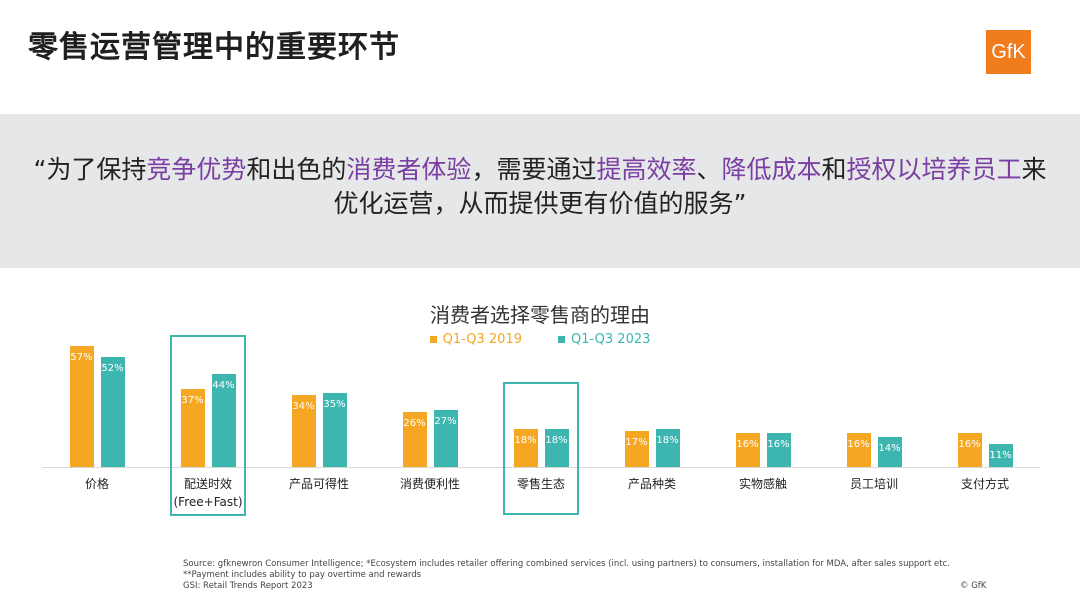 The image size is (1080, 608). What do you see at coordinates (409, 169) in the screenshot?
I see `quote-highlight: 消费者体验` at bounding box center [409, 169].